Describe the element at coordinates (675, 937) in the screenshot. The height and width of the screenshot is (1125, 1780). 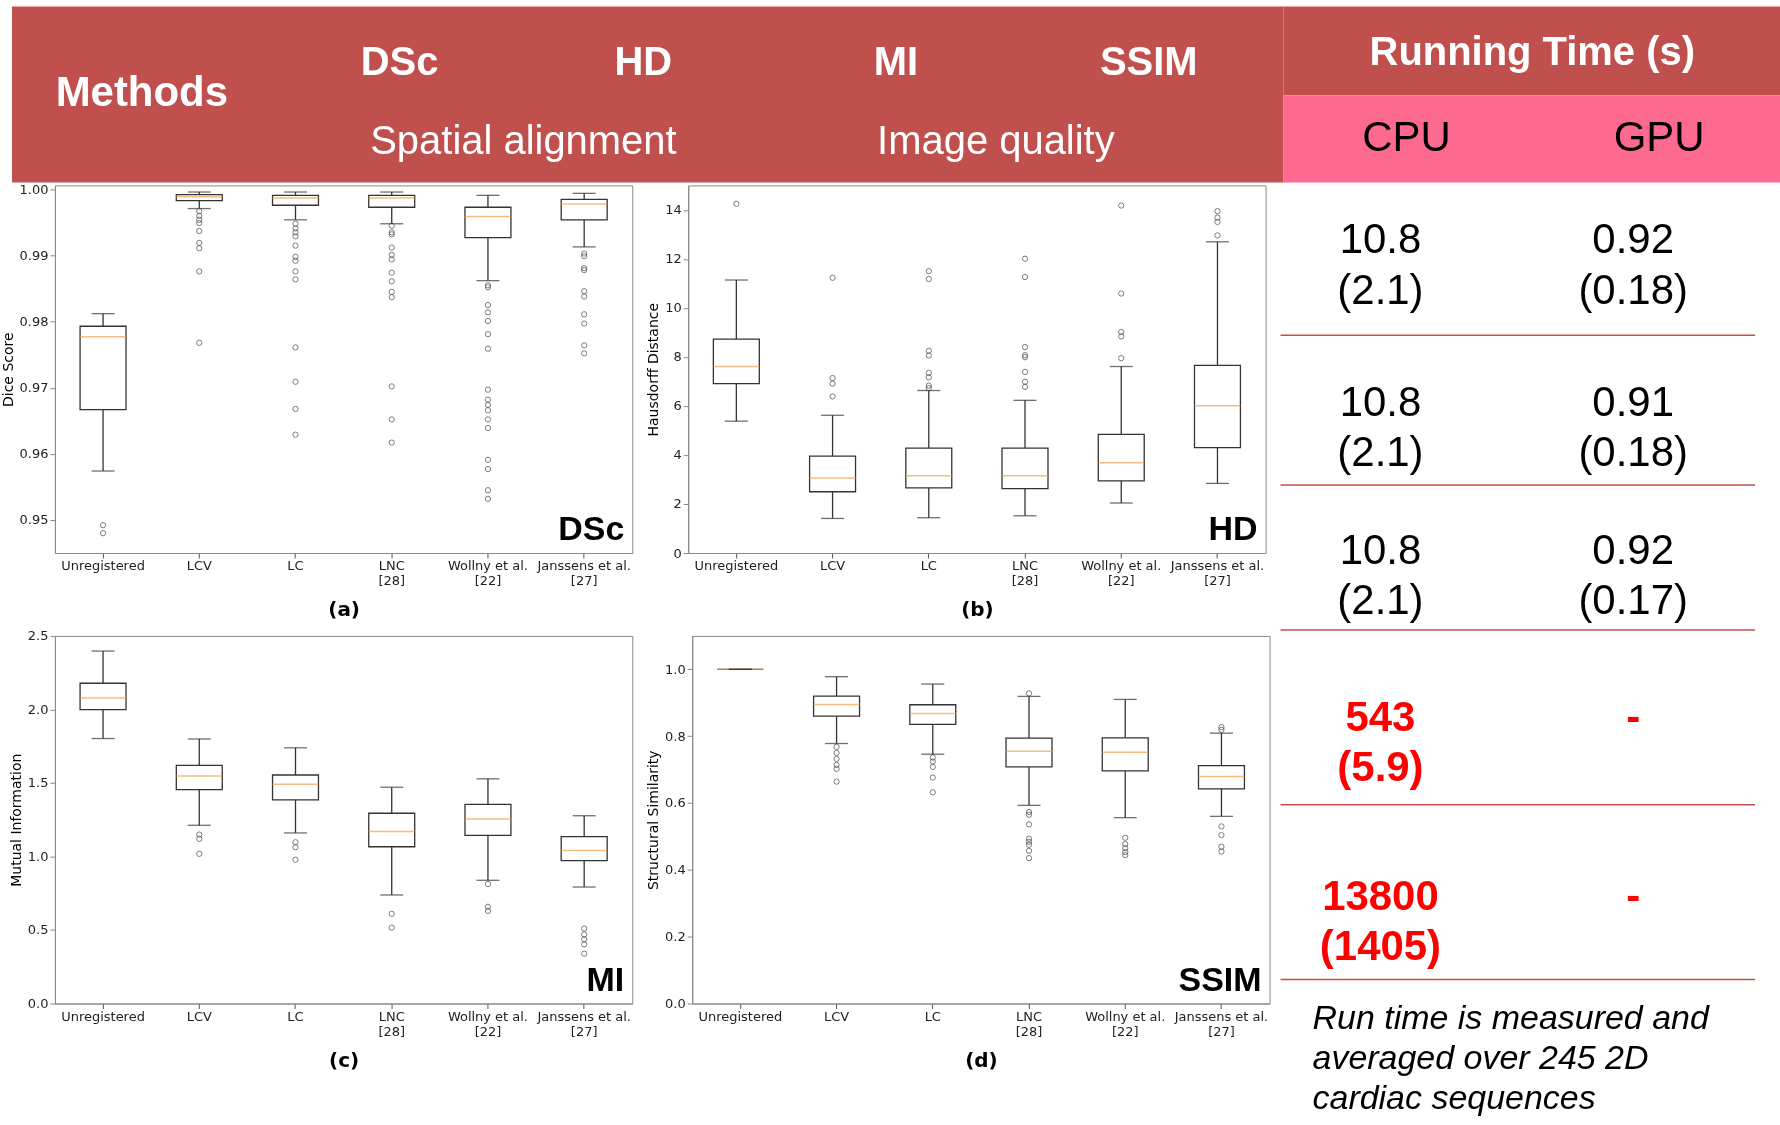
I see `y-tick-label: 0.2` at that location.